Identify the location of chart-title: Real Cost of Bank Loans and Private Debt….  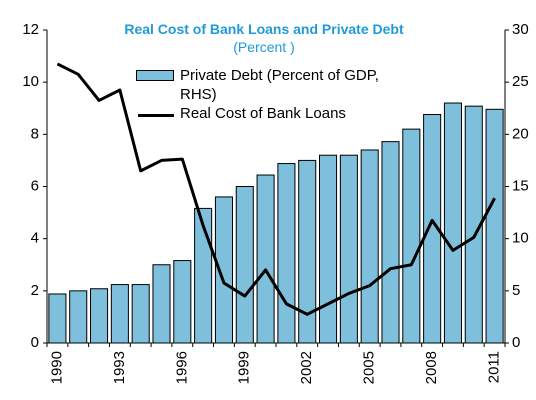
(264, 38).